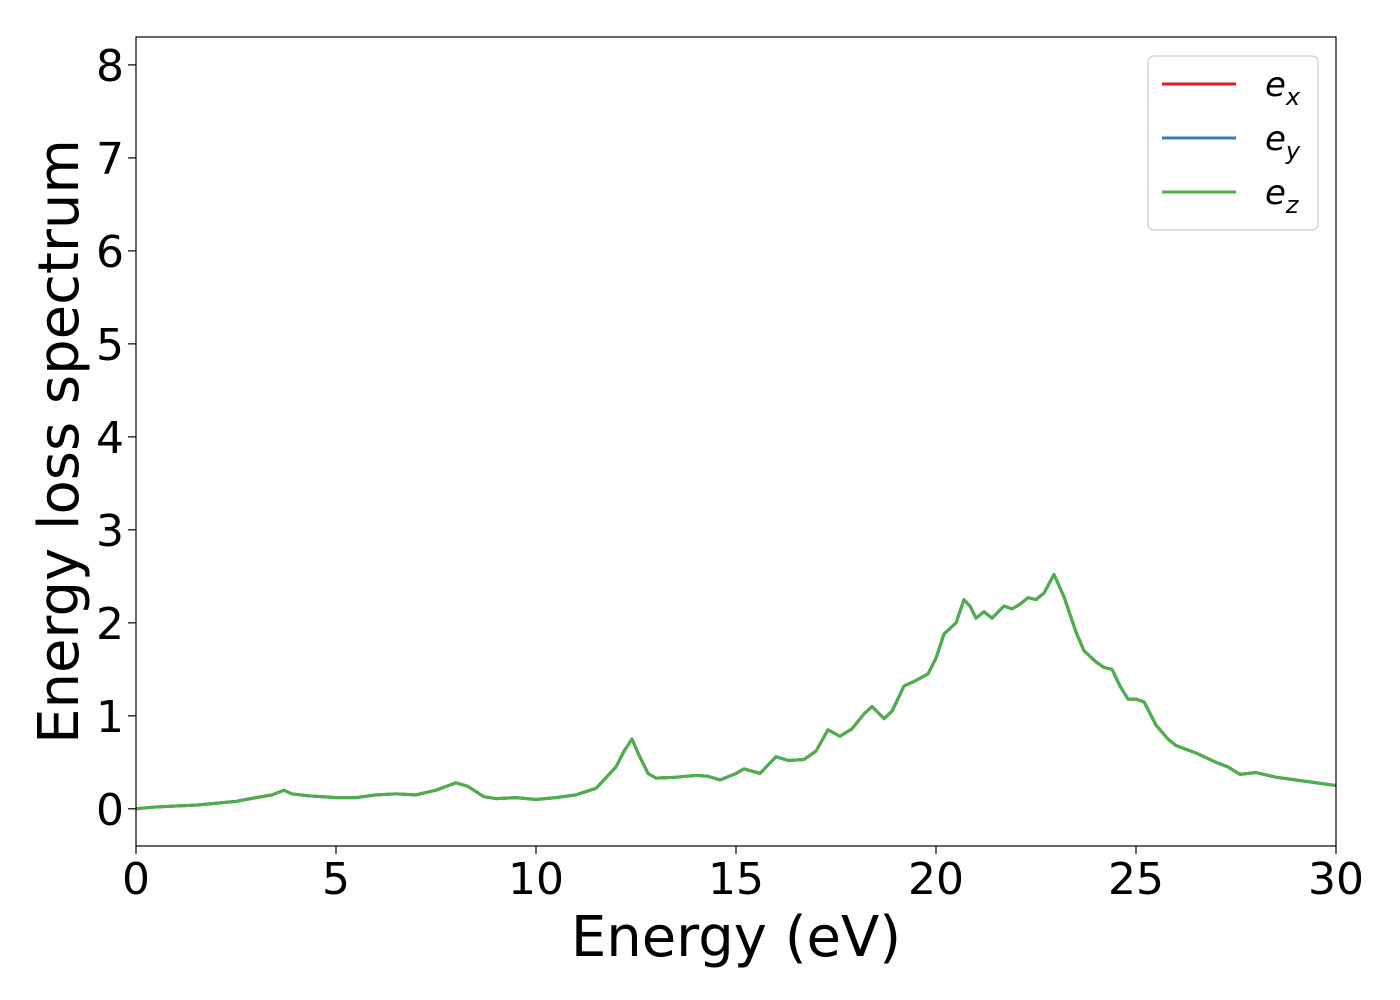 The width and height of the screenshot is (1400, 1000). What do you see at coordinates (736, 879) in the screenshot?
I see `x-tick-label-3: 15` at bounding box center [736, 879].